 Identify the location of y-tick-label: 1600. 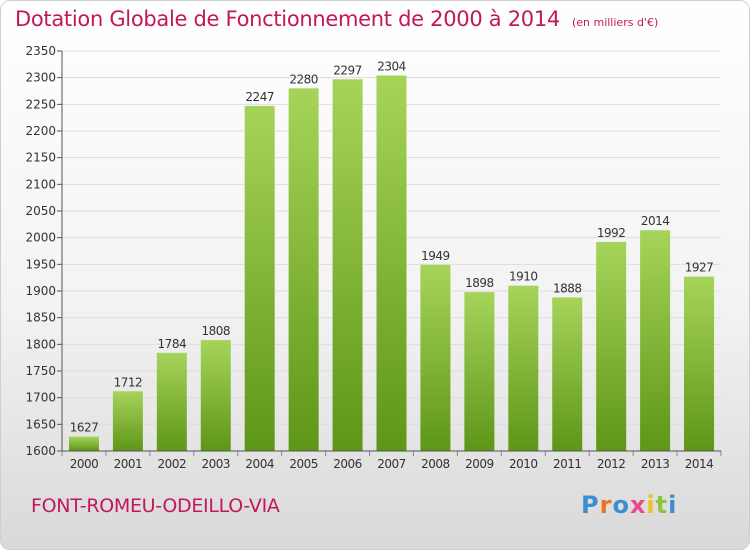
(40, 451).